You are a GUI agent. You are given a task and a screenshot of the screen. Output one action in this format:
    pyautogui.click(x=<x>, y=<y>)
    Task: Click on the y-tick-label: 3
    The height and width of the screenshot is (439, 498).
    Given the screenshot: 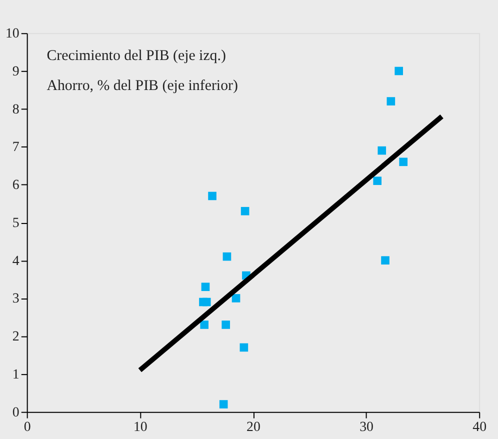 What is the action you would take?
    pyautogui.click(x=16, y=299)
    